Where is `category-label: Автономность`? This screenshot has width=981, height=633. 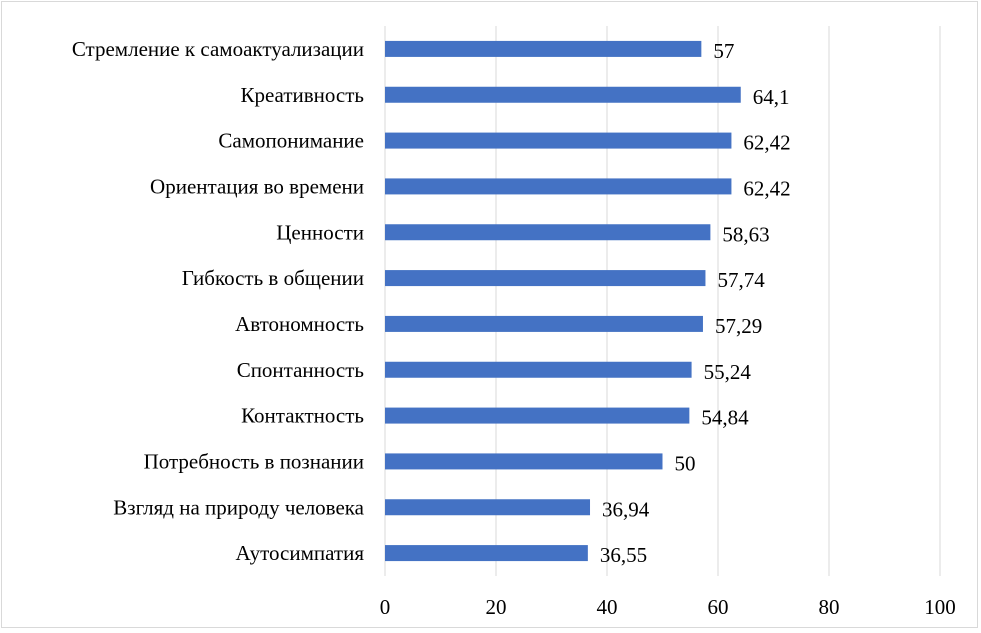 category-label: Автономность is located at coordinates (299, 324).